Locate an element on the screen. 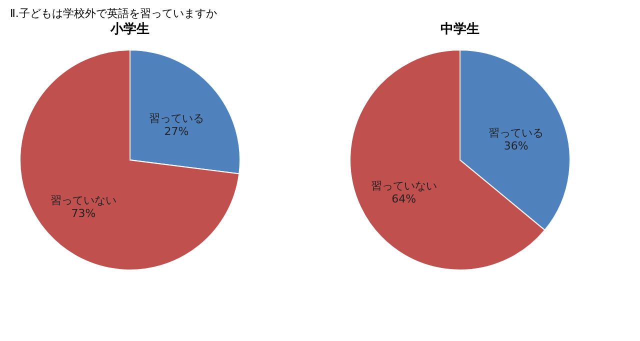 The height and width of the screenshot is (341, 640). data-label: 27% is located at coordinates (176, 131).